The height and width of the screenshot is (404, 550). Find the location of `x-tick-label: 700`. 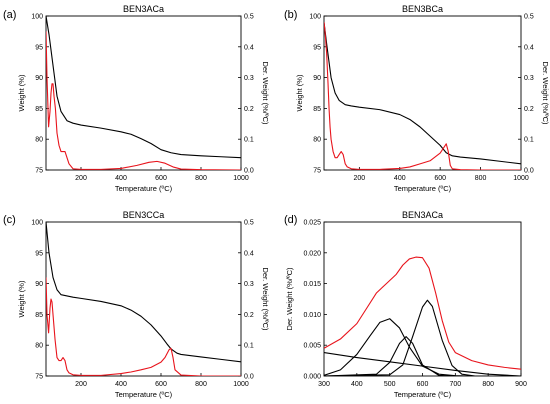

x-tick-label: 700 is located at coordinates (455, 384).